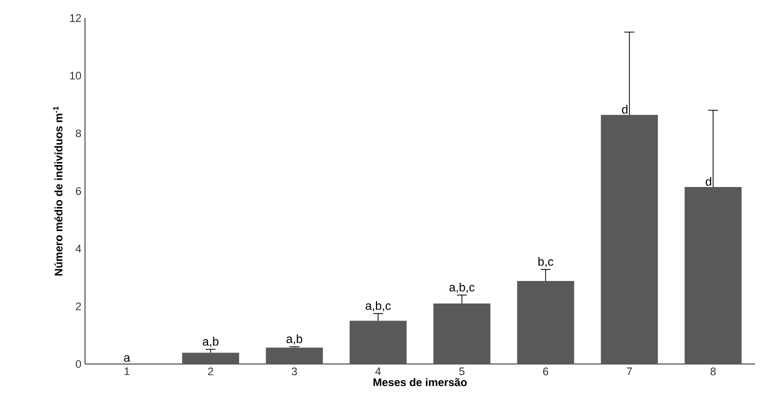  Describe the element at coordinates (420, 382) in the screenshot. I see `x-axis-title: Meses de imersão` at that location.